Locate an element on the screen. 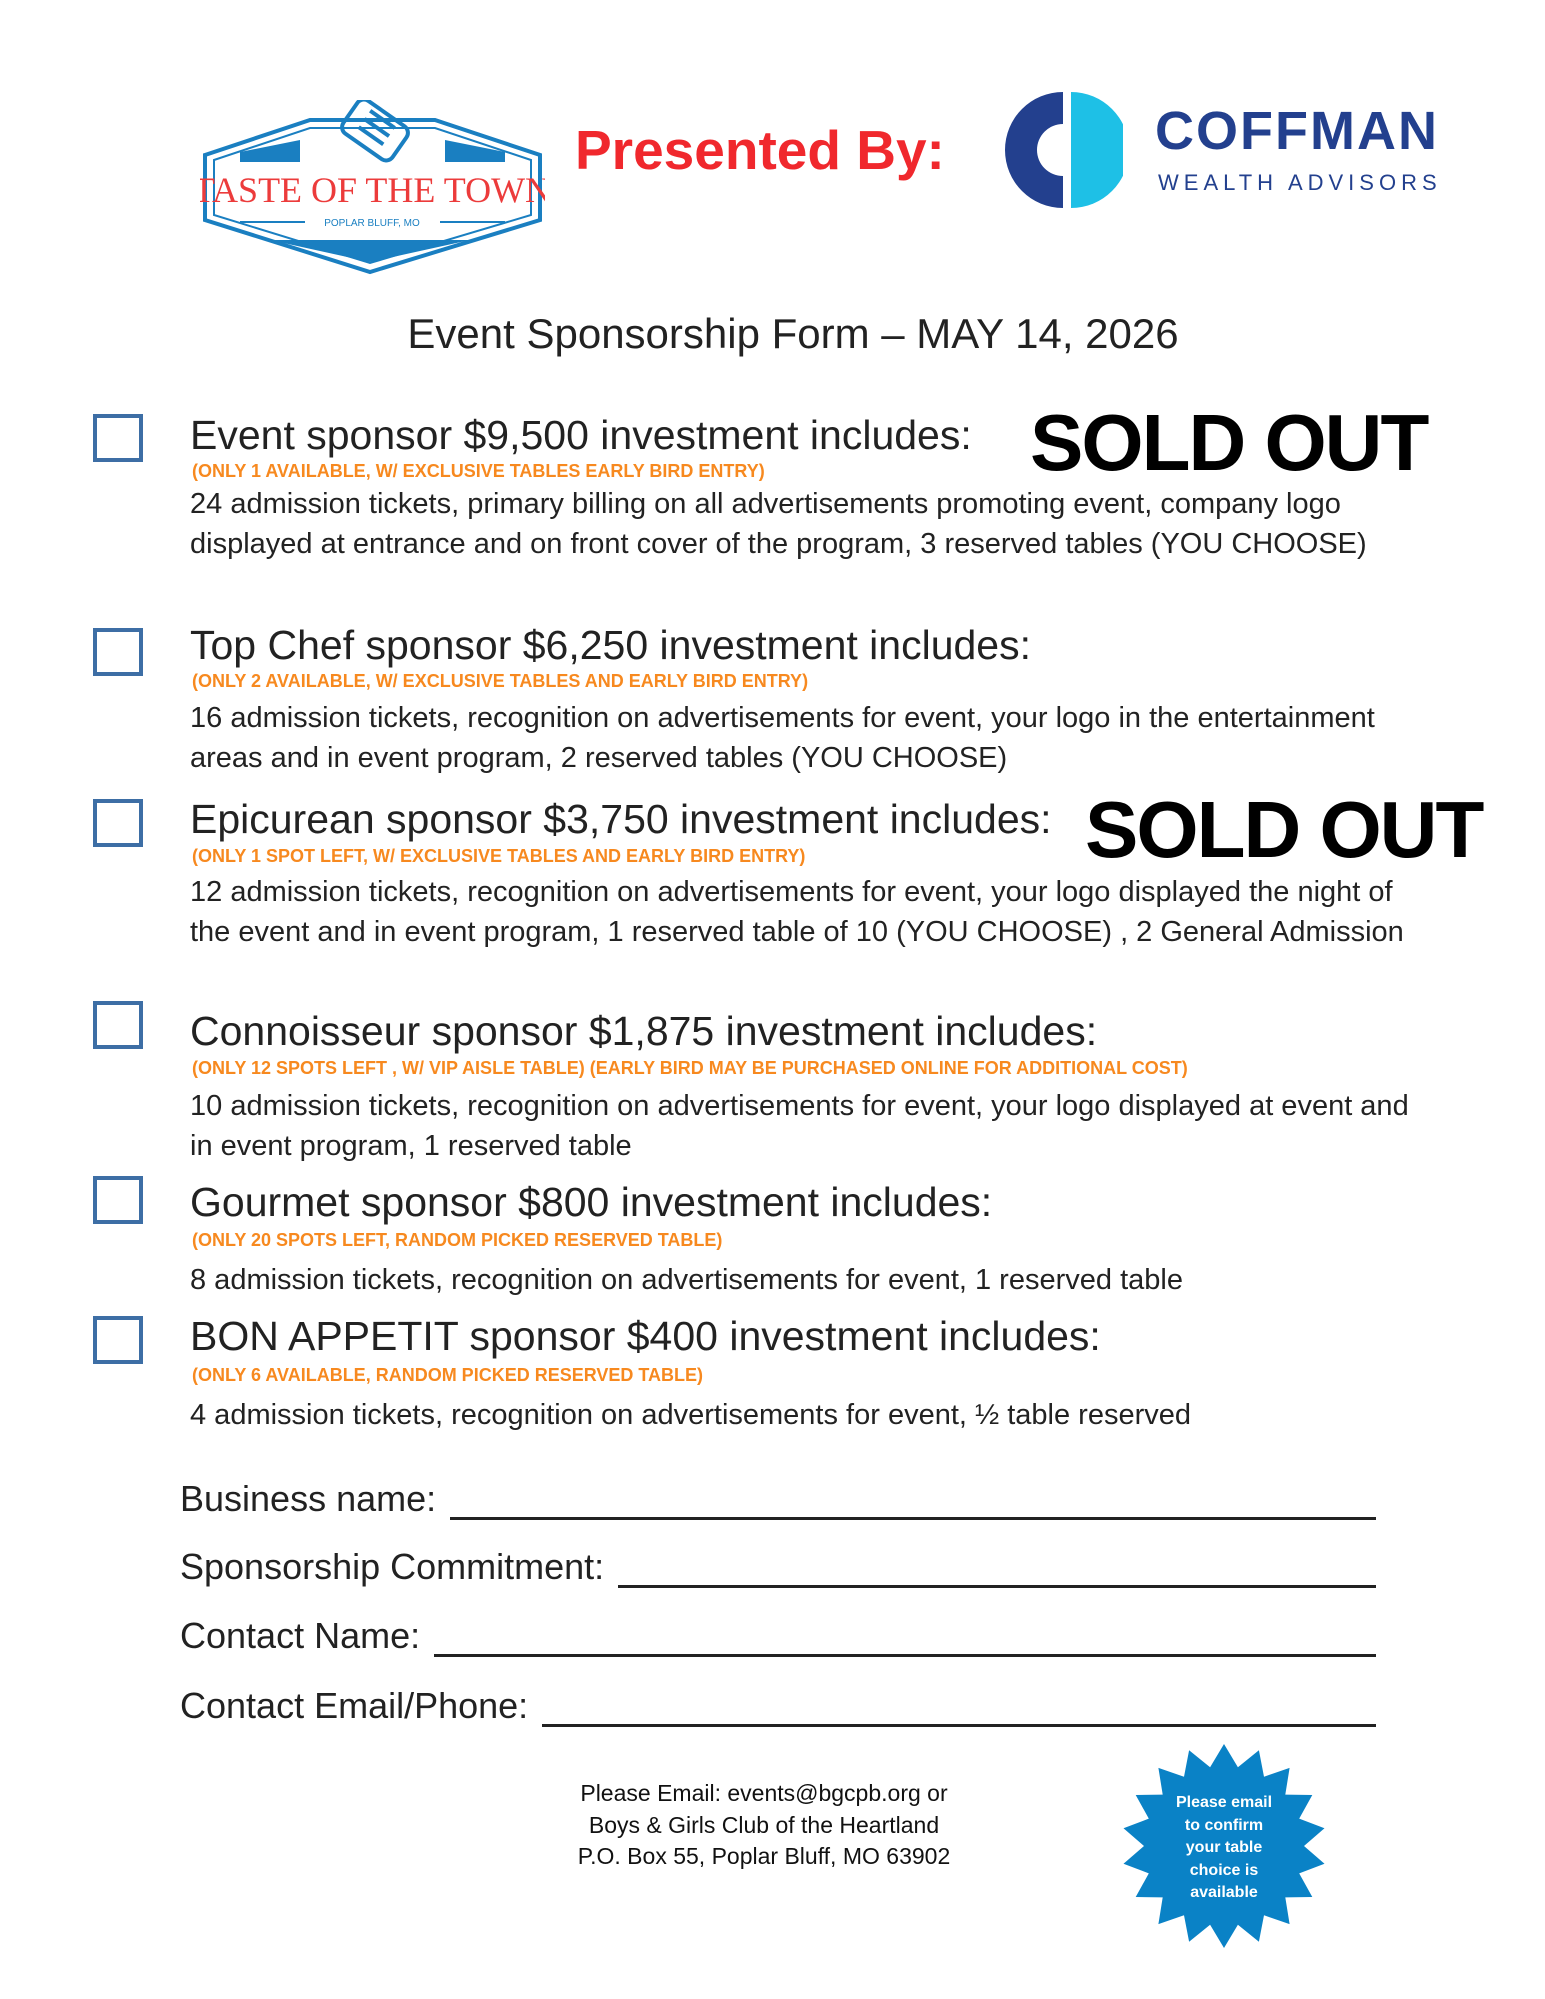  coffman-name: COFFMAN is located at coordinates (1297, 131).